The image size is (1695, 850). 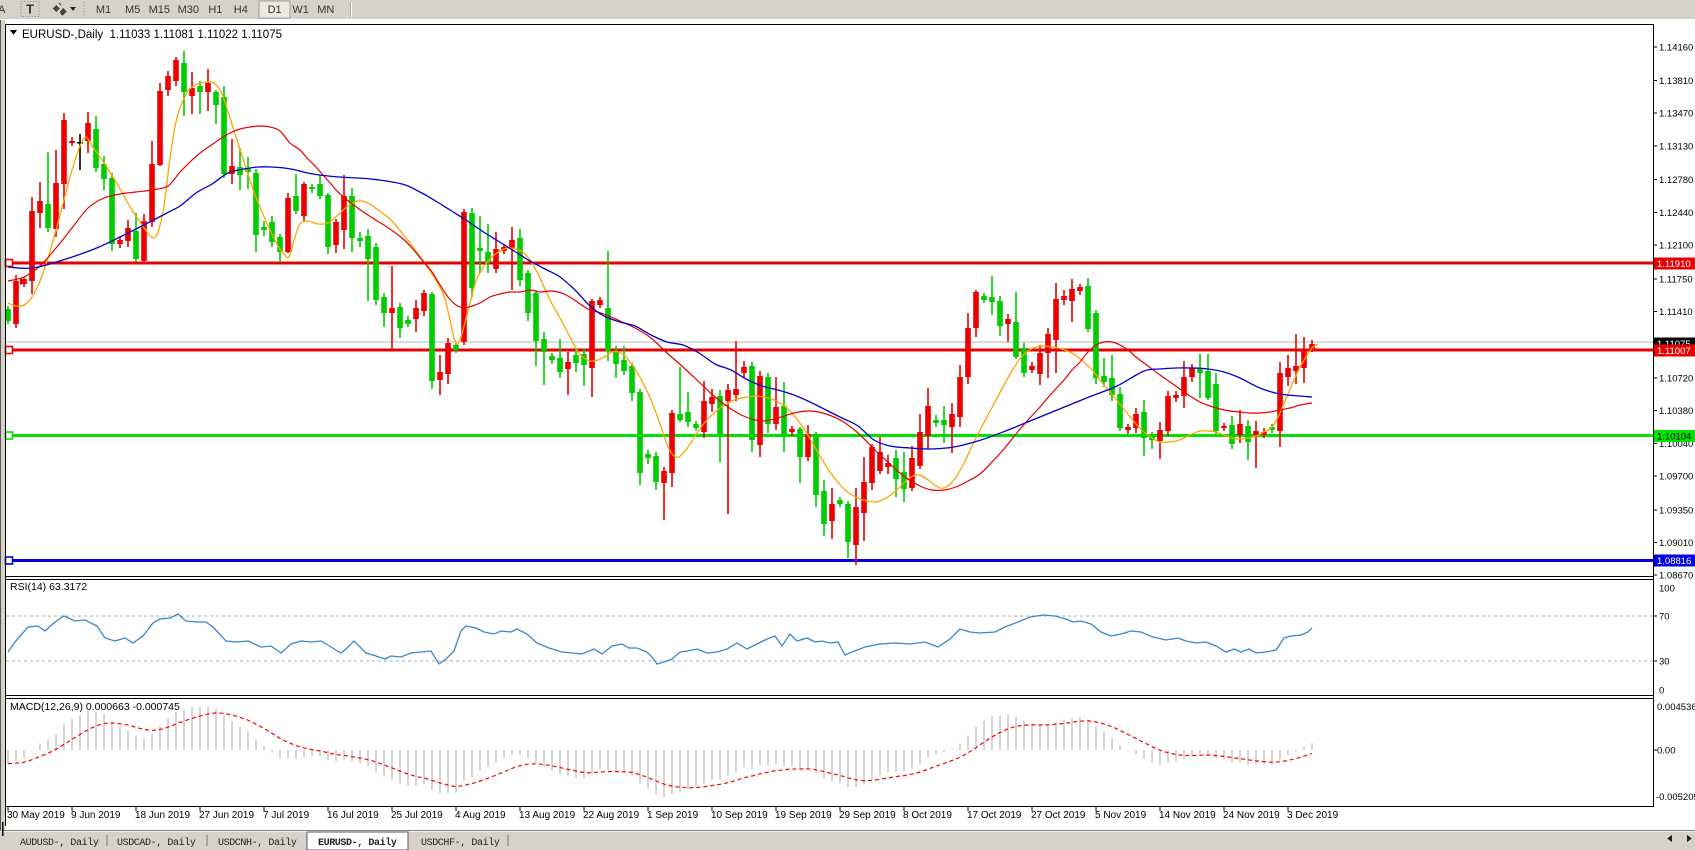 What do you see at coordinates (95, 707) in the screenshot?
I see `svg-text:MACD(12,26,9) 0.000663 -0.0007: MACD(12,26,9) 0.000663 -0.000745` at bounding box center [95, 707].